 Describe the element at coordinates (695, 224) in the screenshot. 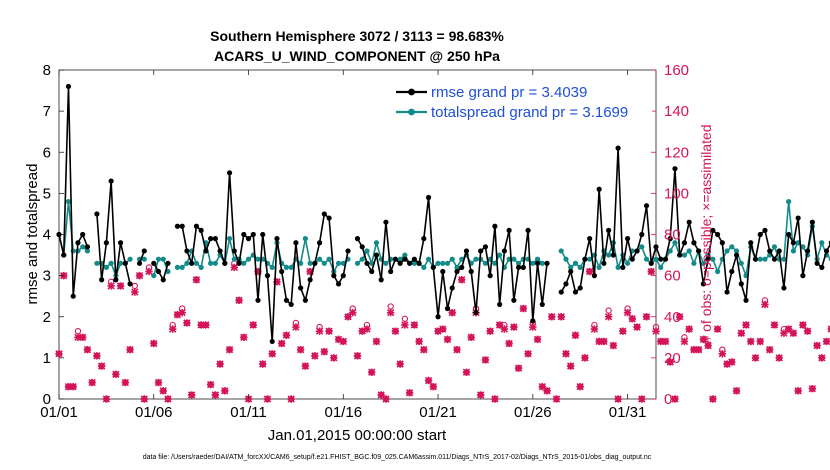

I see `rmse-line` at that location.